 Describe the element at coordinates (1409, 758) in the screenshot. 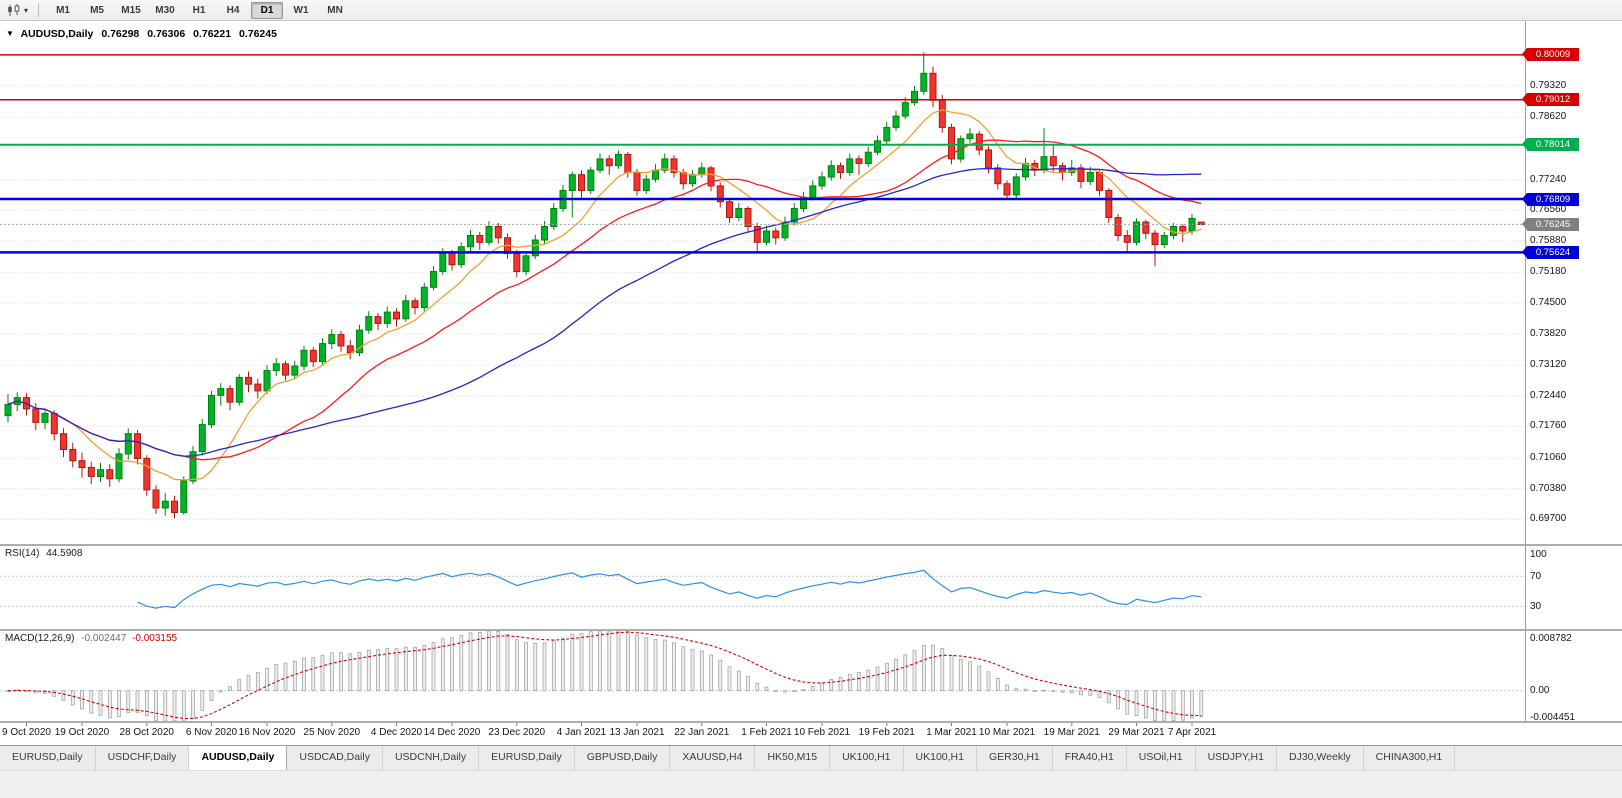

I see `chart-tab-china300-h1: CHINA300,H1` at that location.